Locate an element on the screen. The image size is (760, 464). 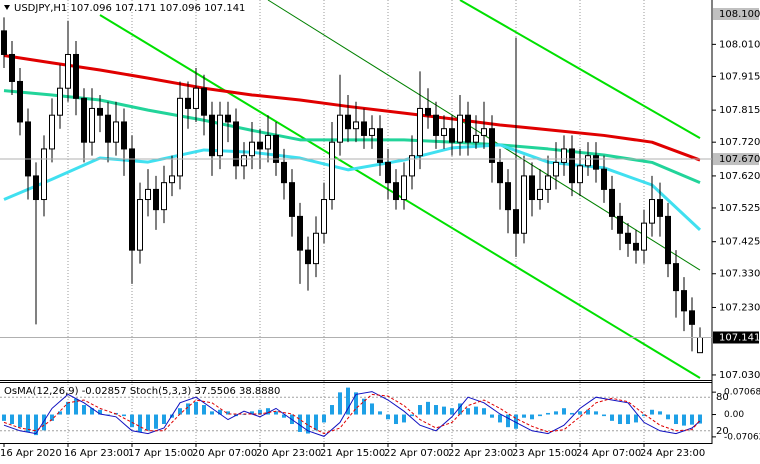
stochastic-line is located at coordinates (352, 414).